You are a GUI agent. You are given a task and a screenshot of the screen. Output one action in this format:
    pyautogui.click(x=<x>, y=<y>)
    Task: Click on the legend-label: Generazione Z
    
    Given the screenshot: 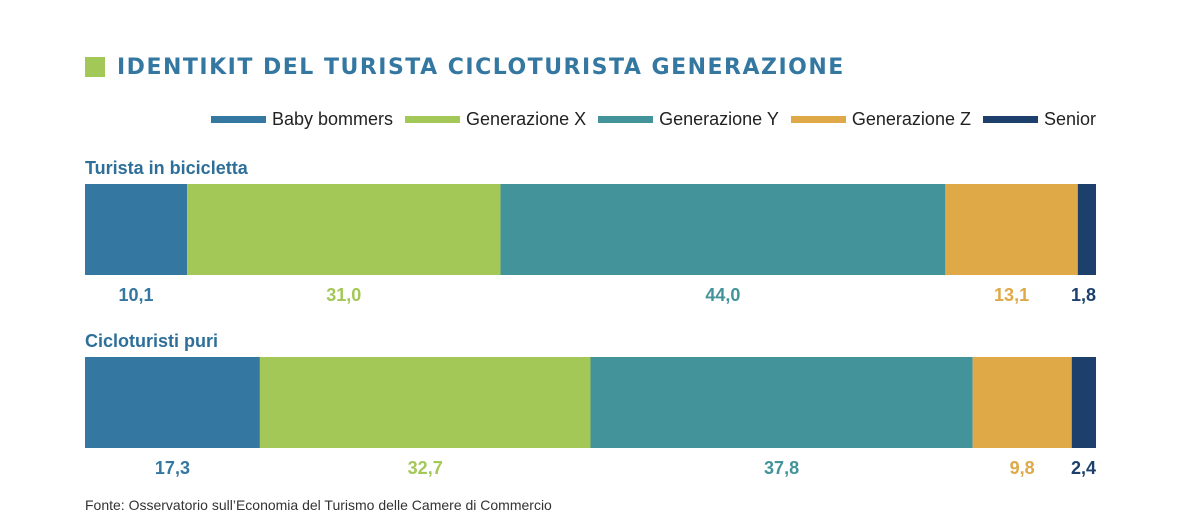 What is the action you would take?
    pyautogui.click(x=911, y=118)
    